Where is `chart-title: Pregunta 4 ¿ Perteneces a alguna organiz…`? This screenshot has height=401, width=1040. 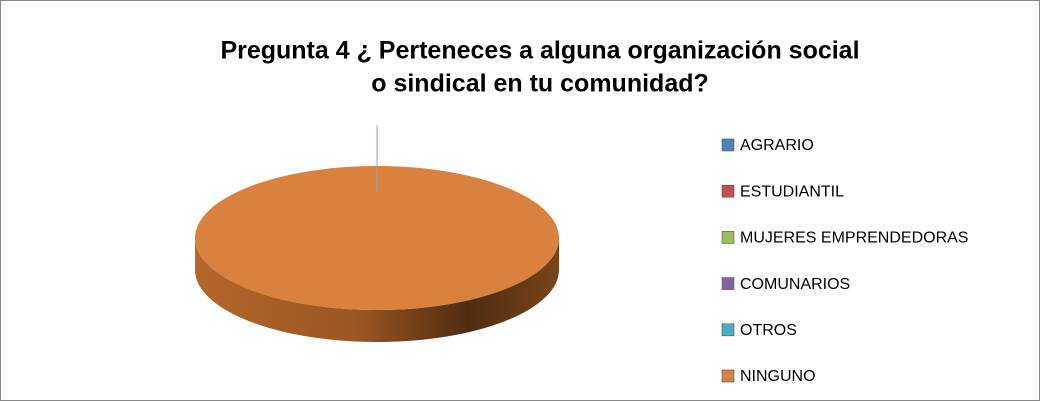
chart-title: Pregunta 4 ¿ Perteneces a alguna organiz… is located at coordinates (539, 51).